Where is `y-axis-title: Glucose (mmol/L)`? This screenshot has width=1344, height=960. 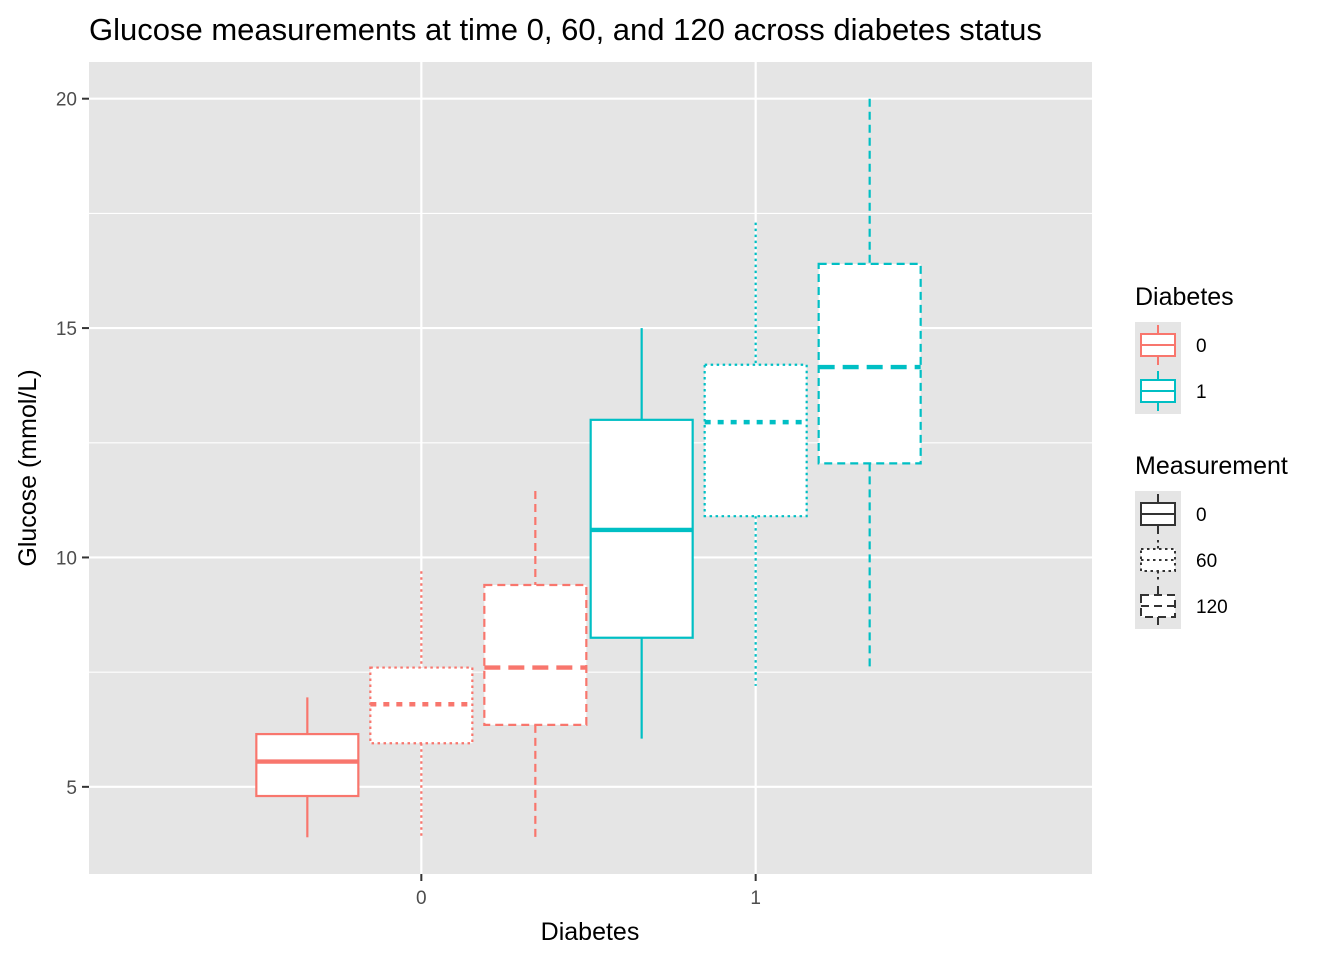 y-axis-title: Glucose (mmol/L) is located at coordinates (28, 467).